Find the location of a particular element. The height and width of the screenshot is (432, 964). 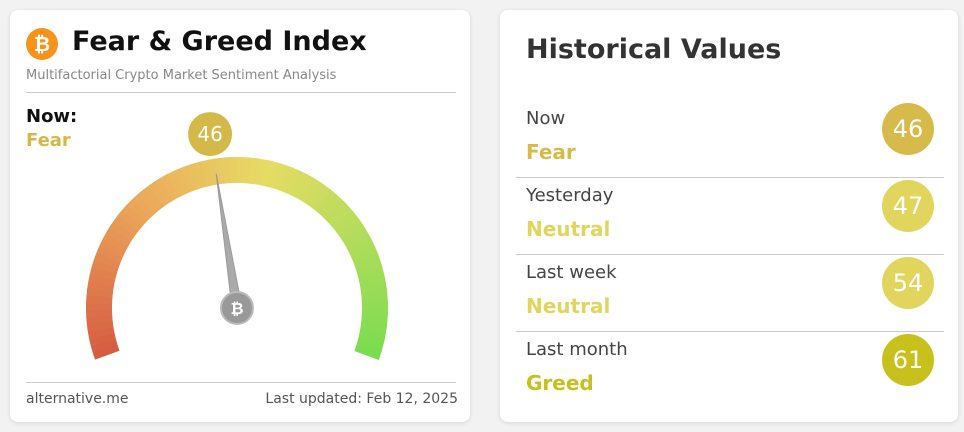

value-bubble: 47 is located at coordinates (908, 206).